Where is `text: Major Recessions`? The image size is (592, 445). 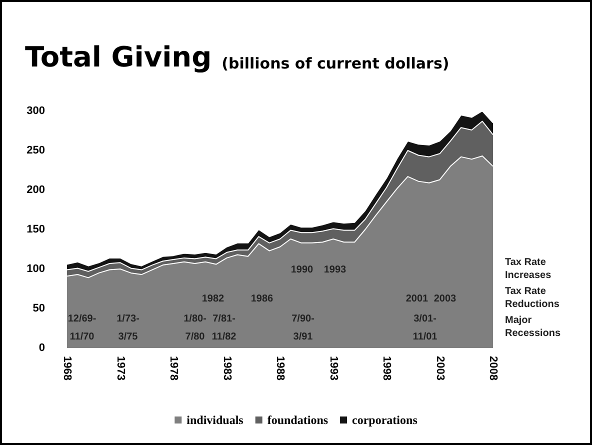
text: Major Recessions is located at coordinates (533, 327).